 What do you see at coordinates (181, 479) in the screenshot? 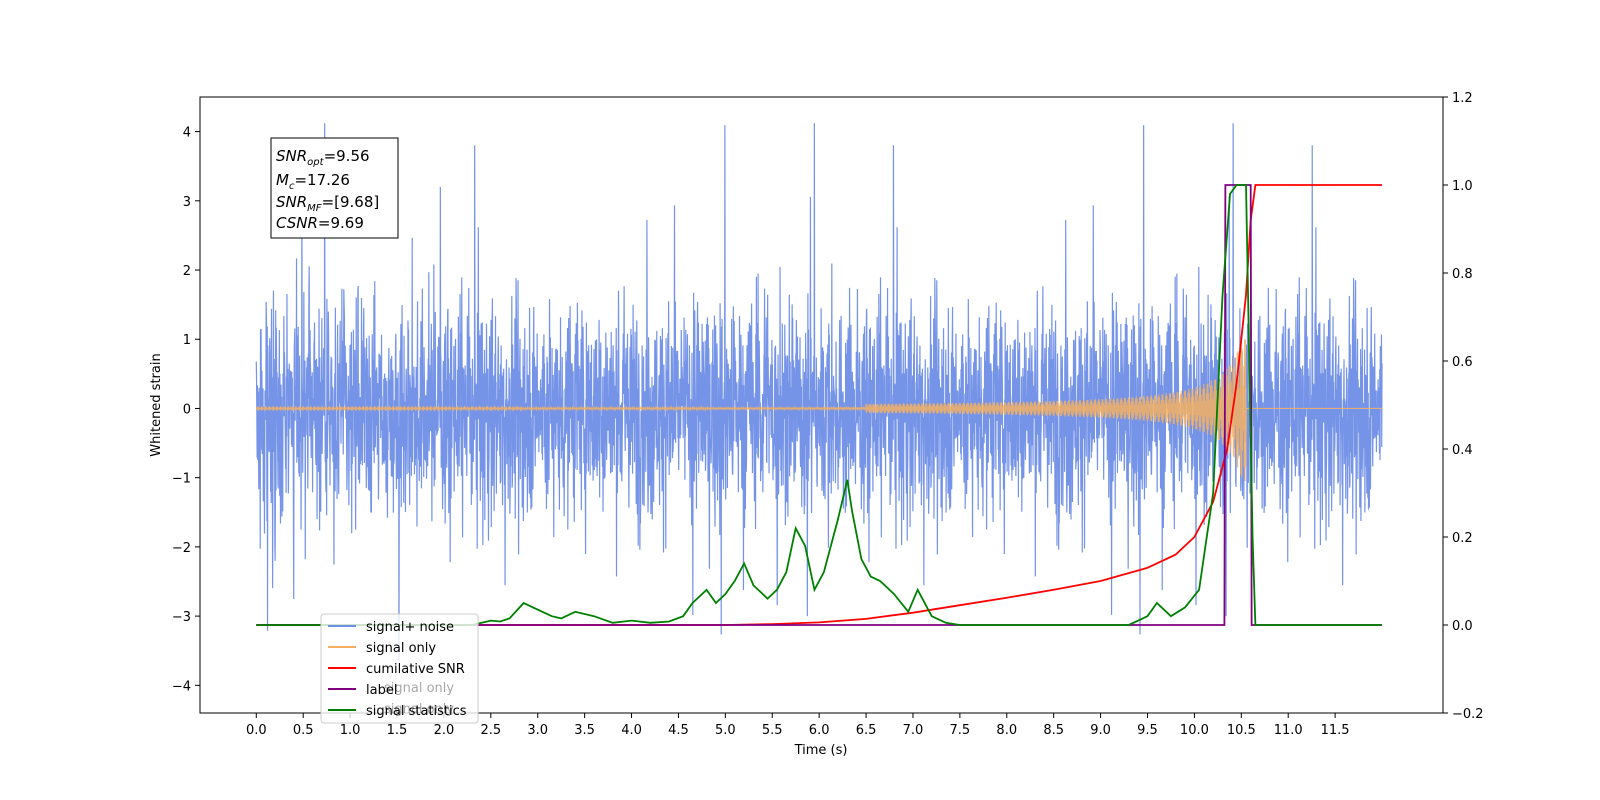
I see `y-tick-label: −1` at bounding box center [181, 479].